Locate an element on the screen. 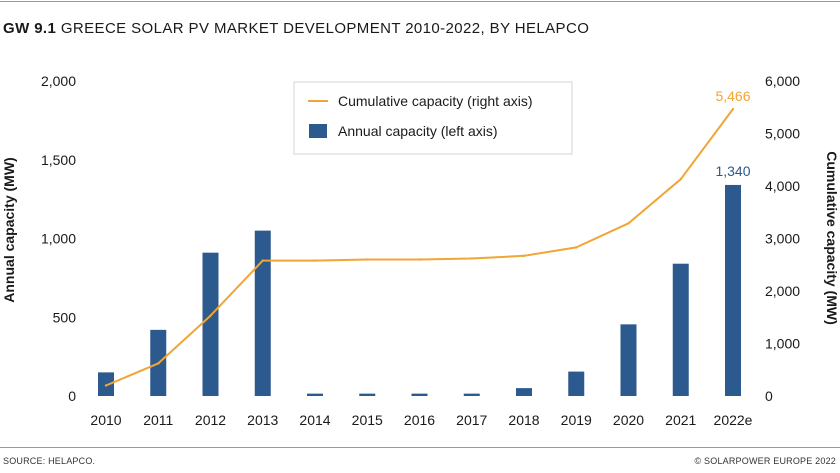  x-axis-tick-label: 2022e is located at coordinates (733, 420).